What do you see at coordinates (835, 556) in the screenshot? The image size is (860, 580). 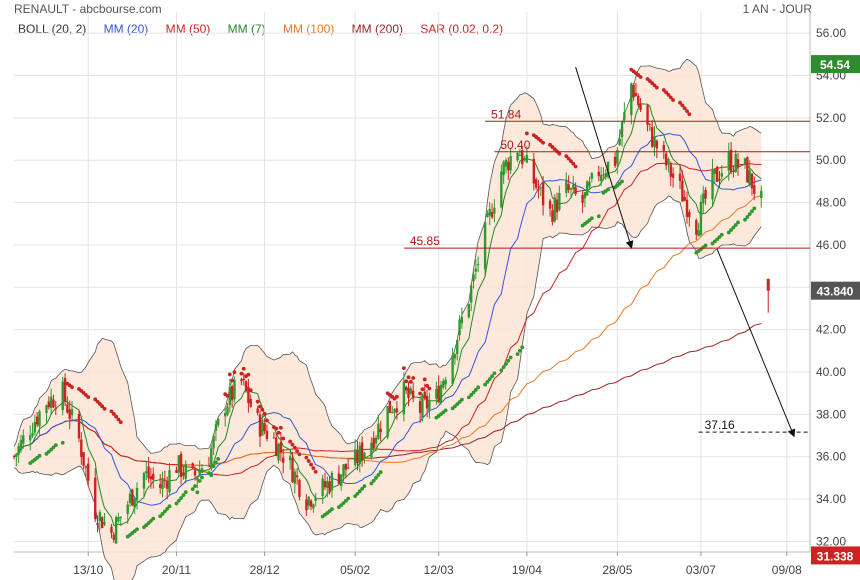 I see `price-tag-label: 31.338` at bounding box center [835, 556].